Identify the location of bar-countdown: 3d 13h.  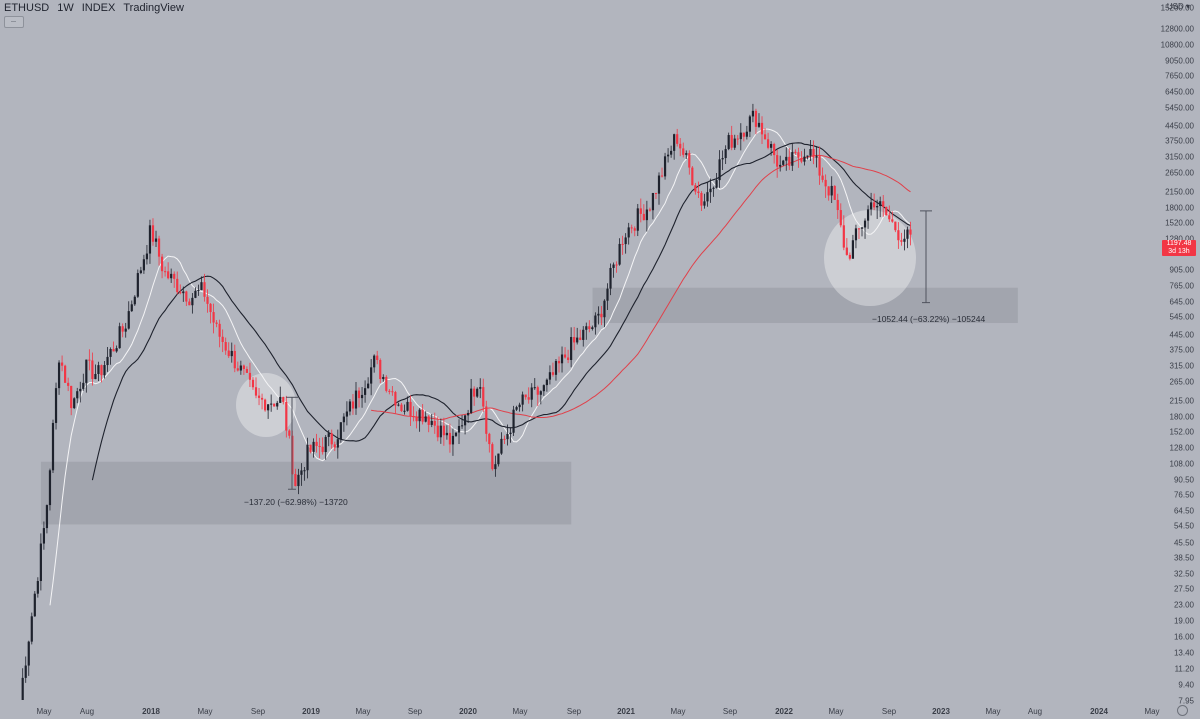
(1179, 251).